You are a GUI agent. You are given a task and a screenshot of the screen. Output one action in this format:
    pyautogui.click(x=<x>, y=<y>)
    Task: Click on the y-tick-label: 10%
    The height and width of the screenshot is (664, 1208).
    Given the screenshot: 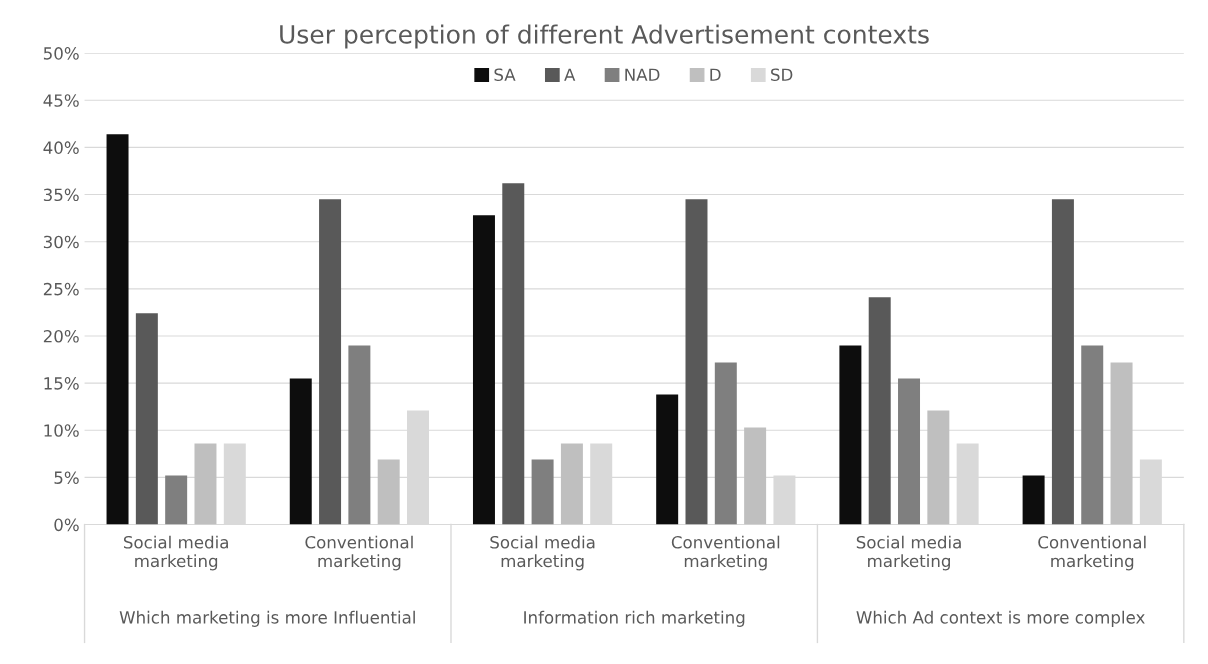 What is the action you would take?
    pyautogui.click(x=61, y=430)
    